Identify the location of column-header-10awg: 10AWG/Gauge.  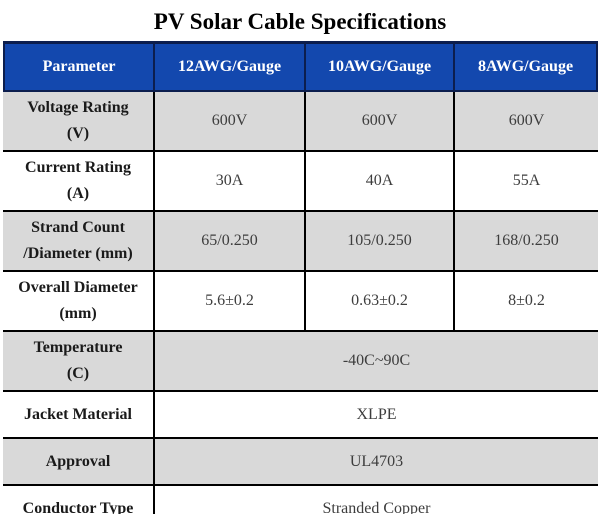
(380, 66).